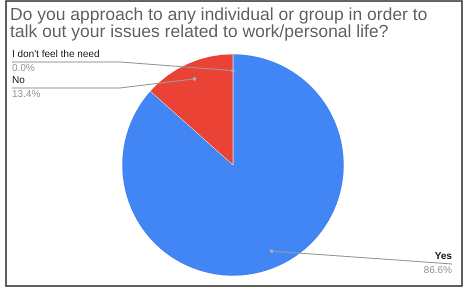 This screenshot has width=466, height=297. Describe the element at coordinates (19, 80) in the screenshot. I see `slice-label: No` at that location.